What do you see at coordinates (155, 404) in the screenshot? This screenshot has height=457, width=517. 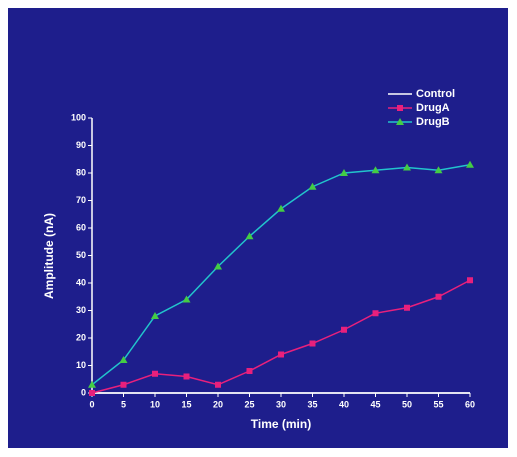 I see `x-tick-label: 10` at bounding box center [155, 404].